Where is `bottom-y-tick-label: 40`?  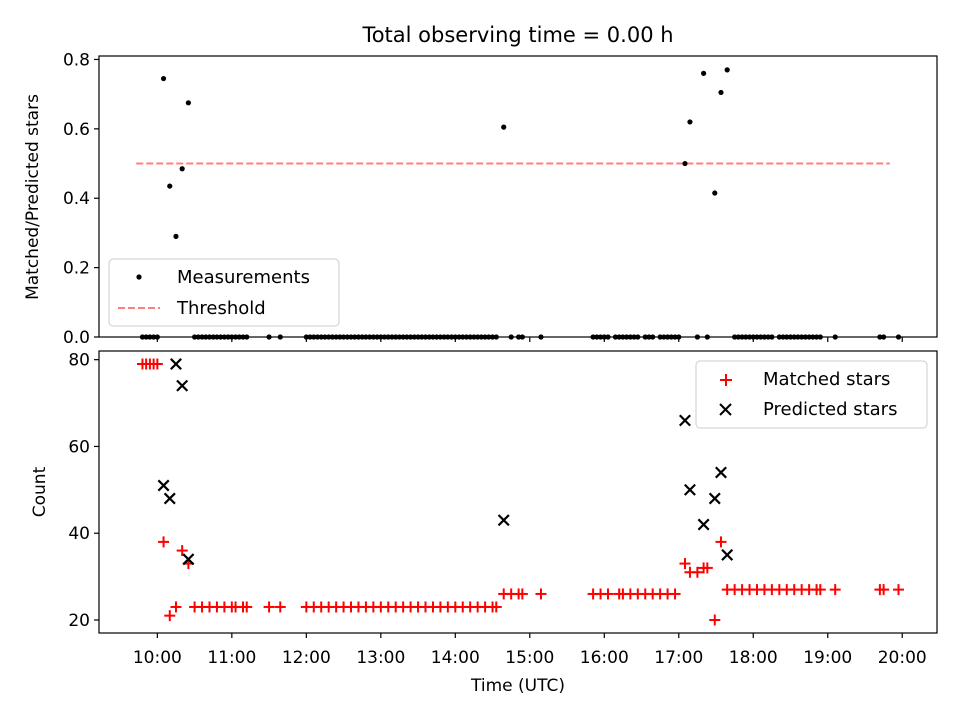 bottom-y-tick-label: 40 is located at coordinates (79, 534).